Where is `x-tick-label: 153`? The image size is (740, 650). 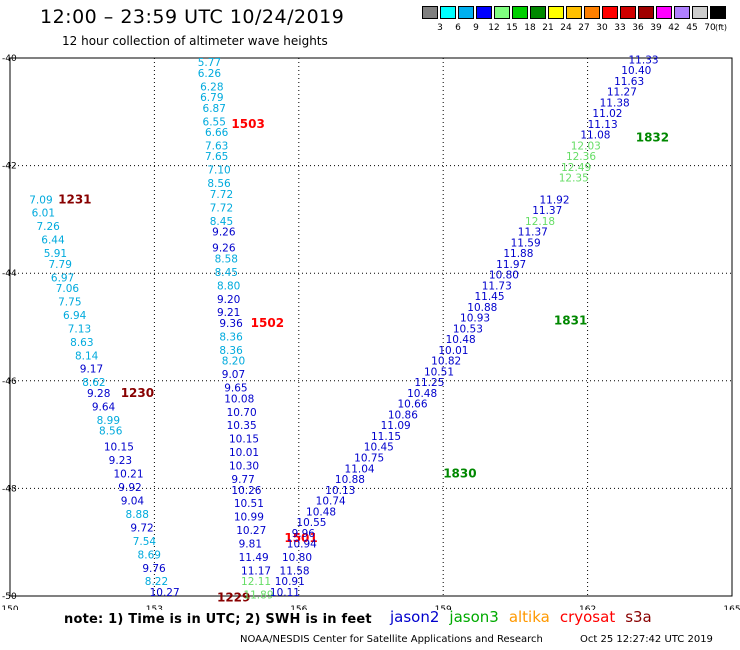 x-tick-label: 153 is located at coordinates (154, 607).